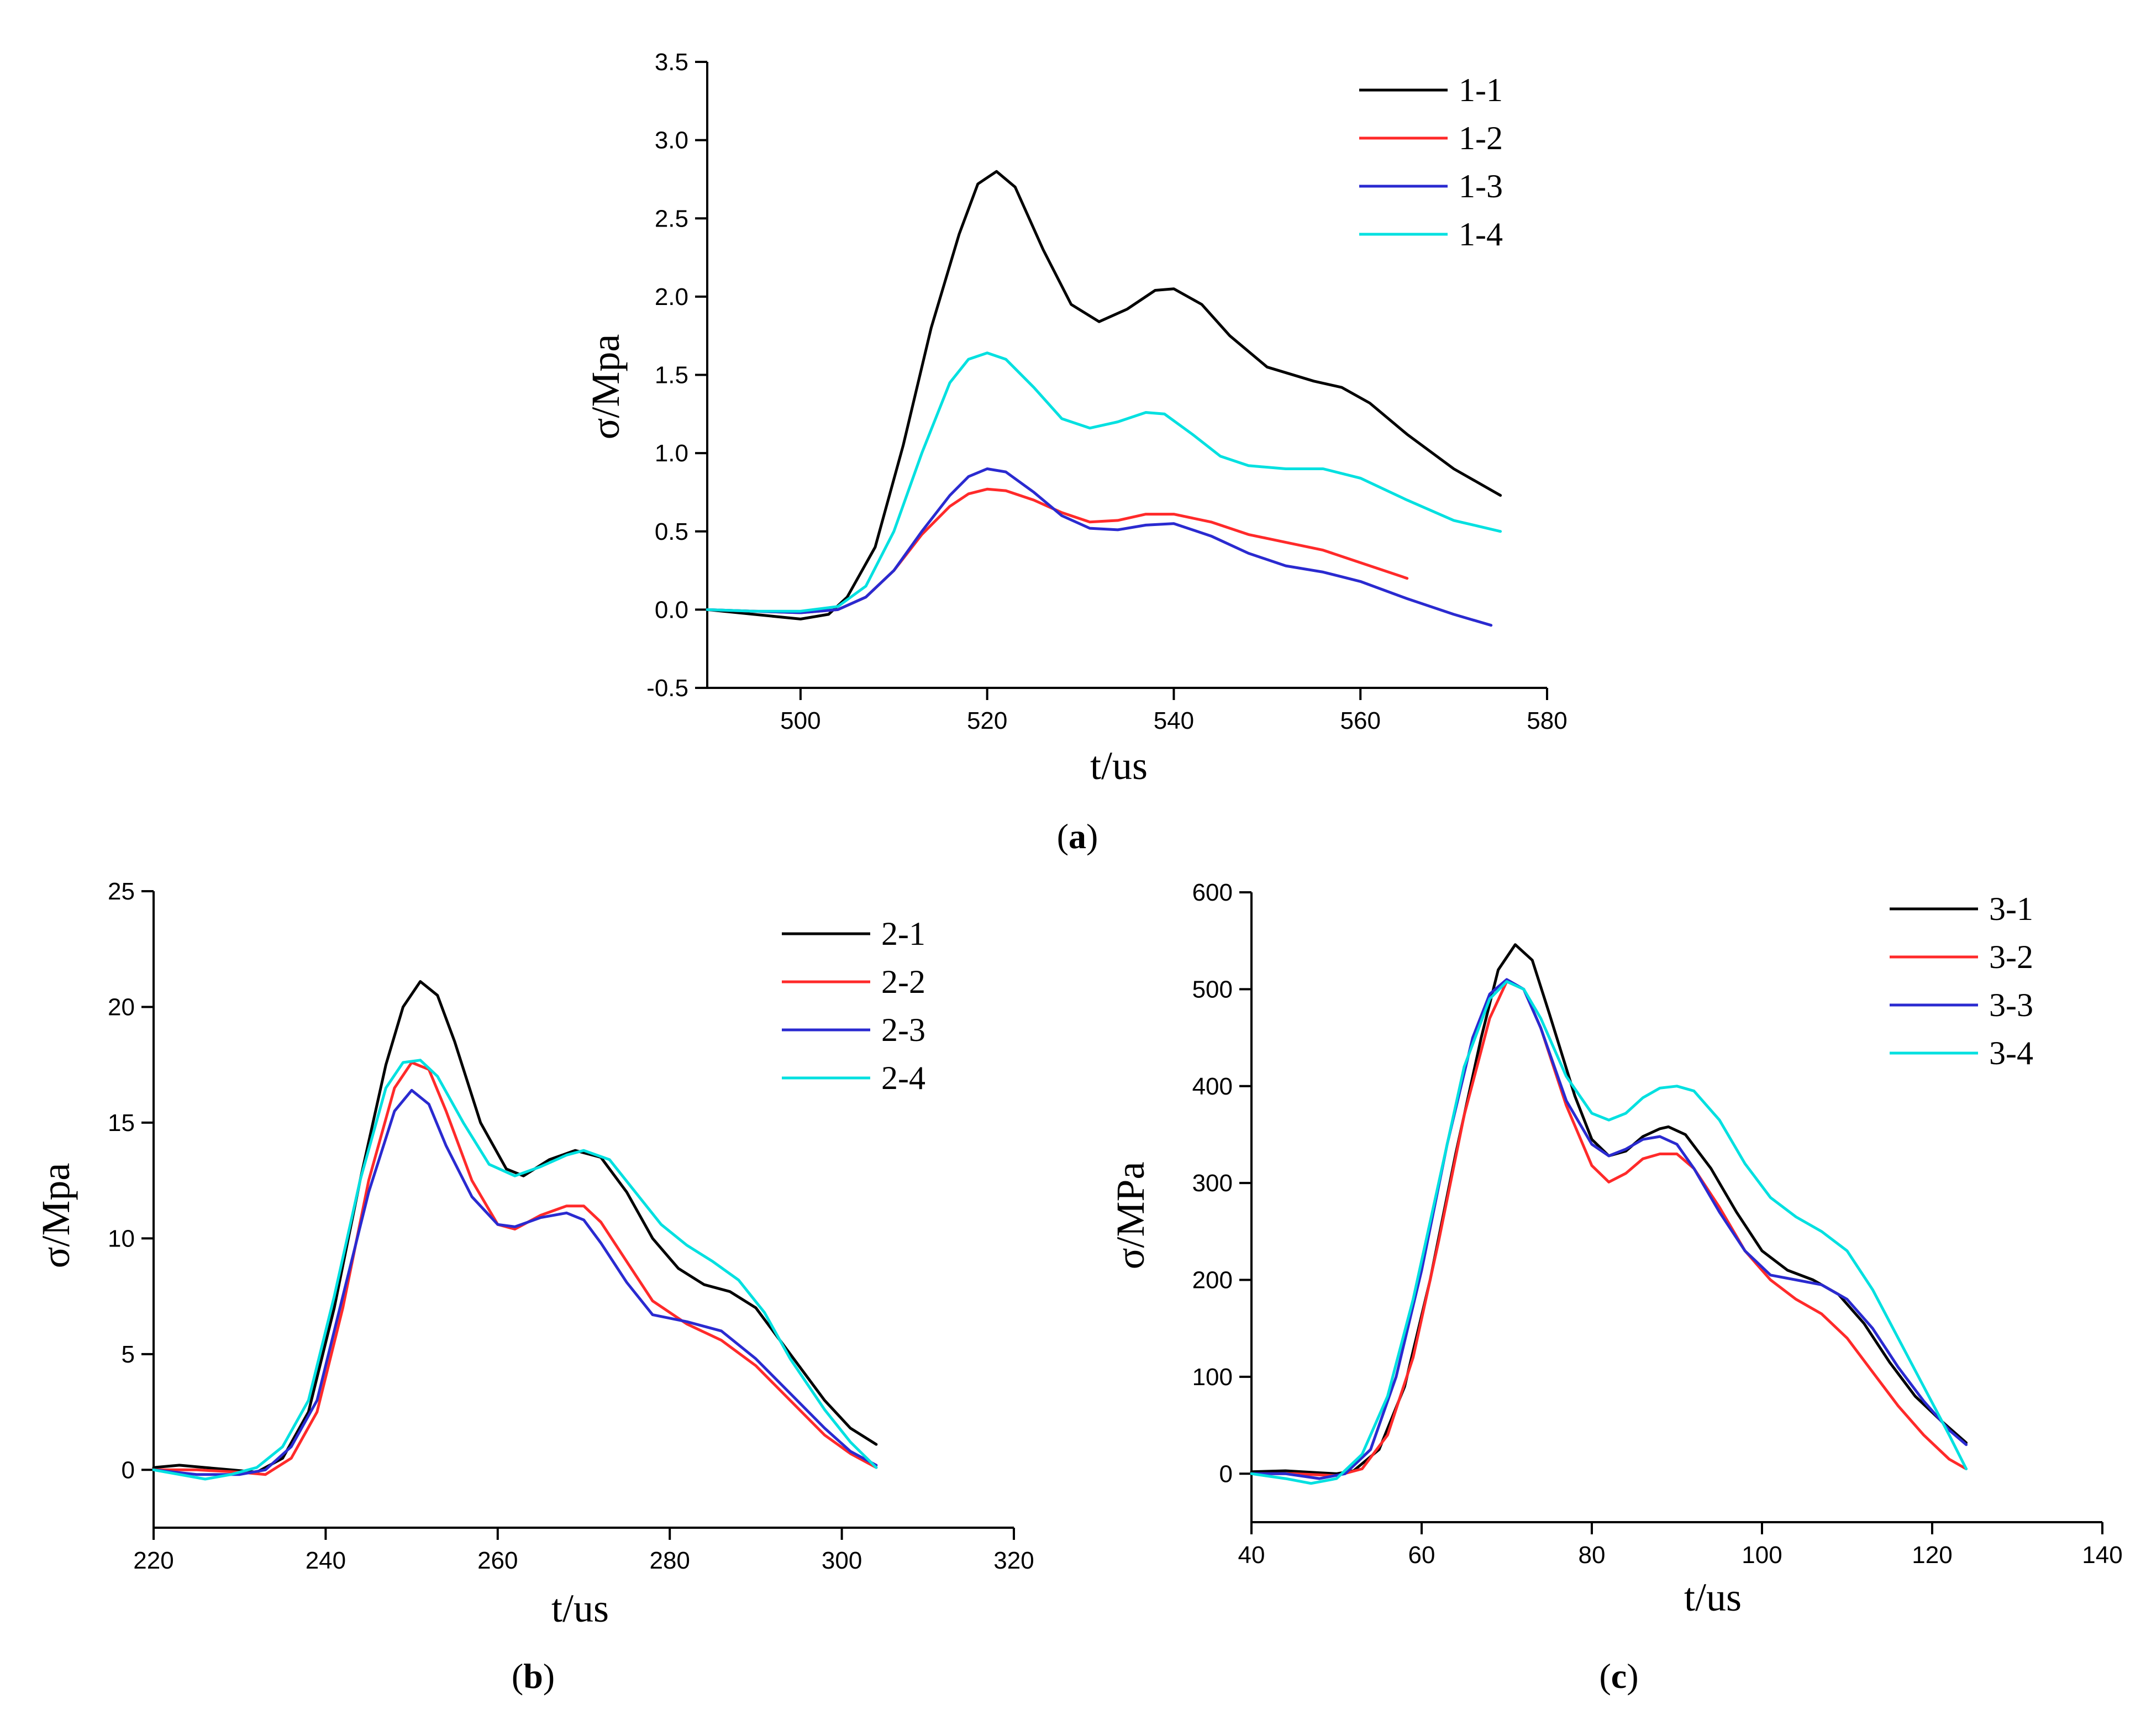  Describe the element at coordinates (121, 891) in the screenshot. I see `y-tick-label: 25` at that location.